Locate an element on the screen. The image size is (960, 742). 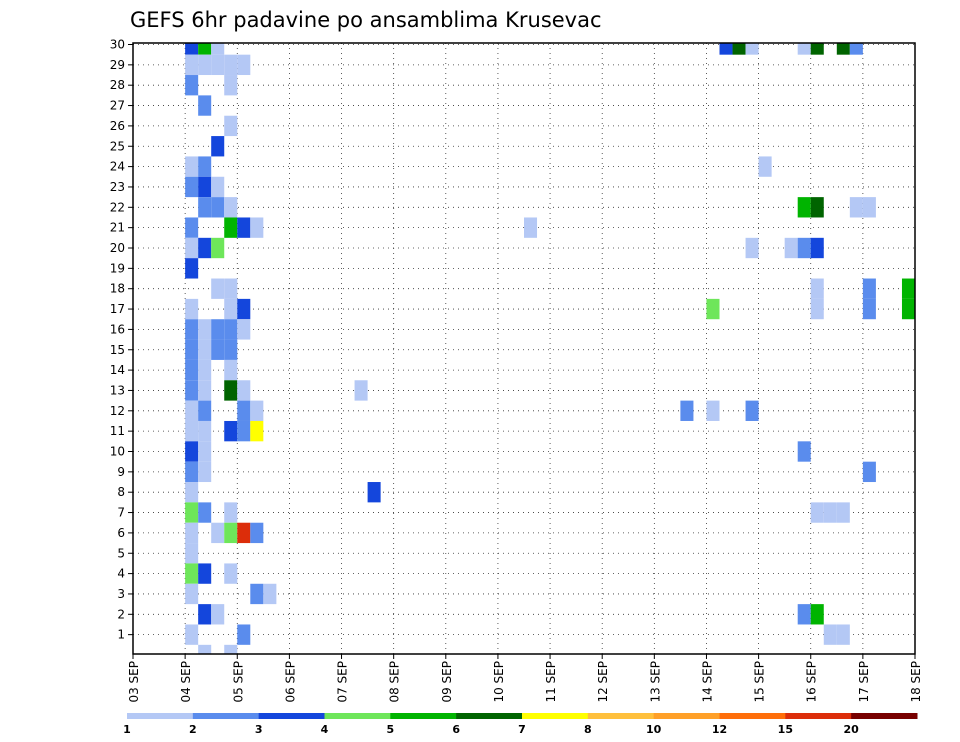
y-tick-label: 27 is located at coordinates (117, 106).